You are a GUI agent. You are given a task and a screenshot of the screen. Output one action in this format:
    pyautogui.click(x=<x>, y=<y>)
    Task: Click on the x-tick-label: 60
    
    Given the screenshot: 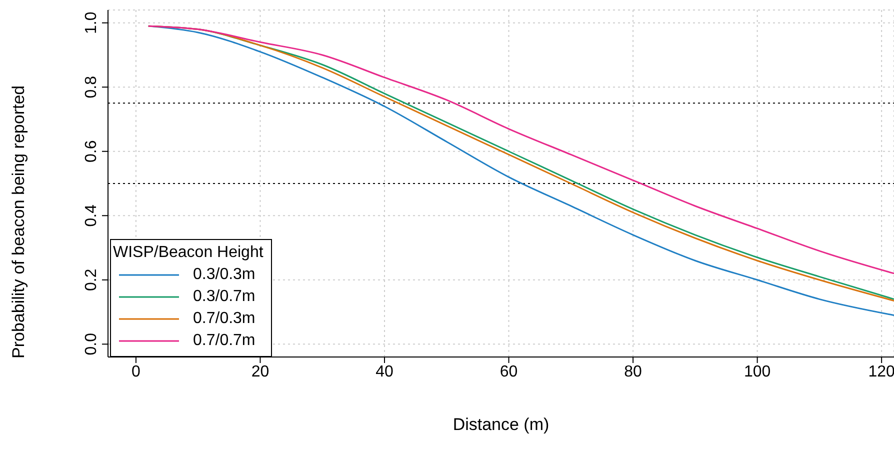 What is the action you would take?
    pyautogui.click(x=509, y=371)
    